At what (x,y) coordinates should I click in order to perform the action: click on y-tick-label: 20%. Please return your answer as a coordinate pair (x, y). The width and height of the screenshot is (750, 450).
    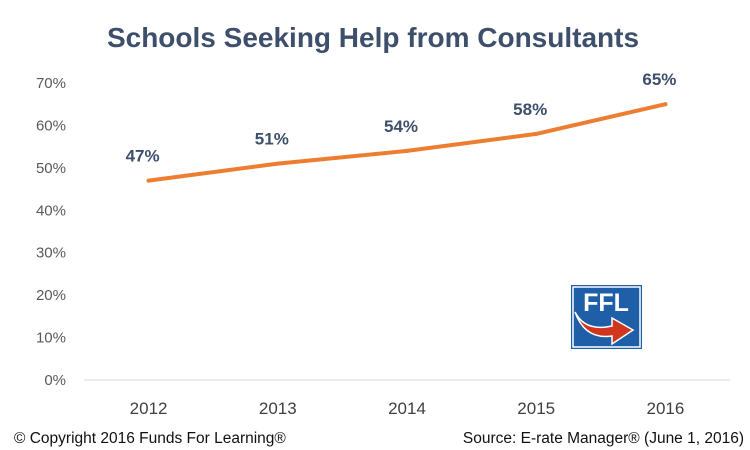
    Looking at the image, I should click on (51, 295).